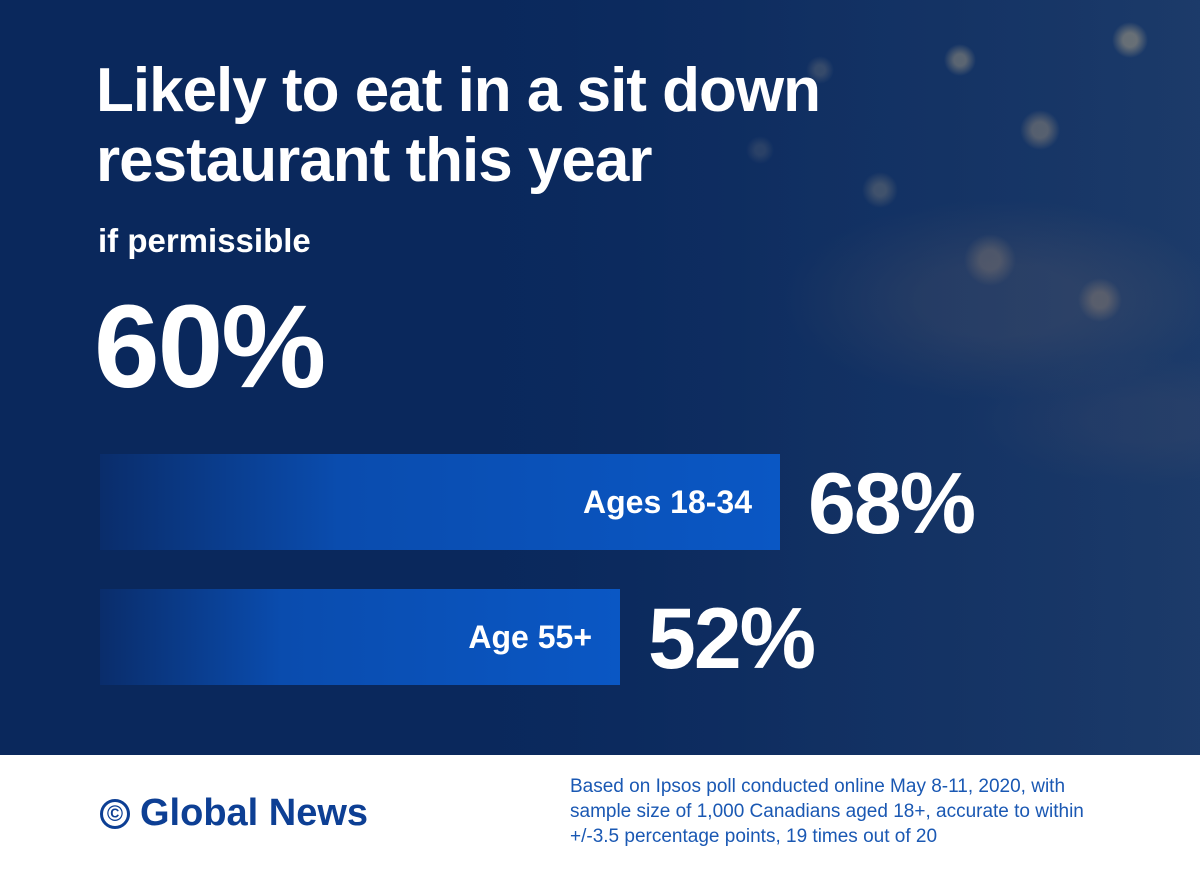 This screenshot has width=1200, height=869. I want to click on global-news-logo: © Global News, so click(234, 813).